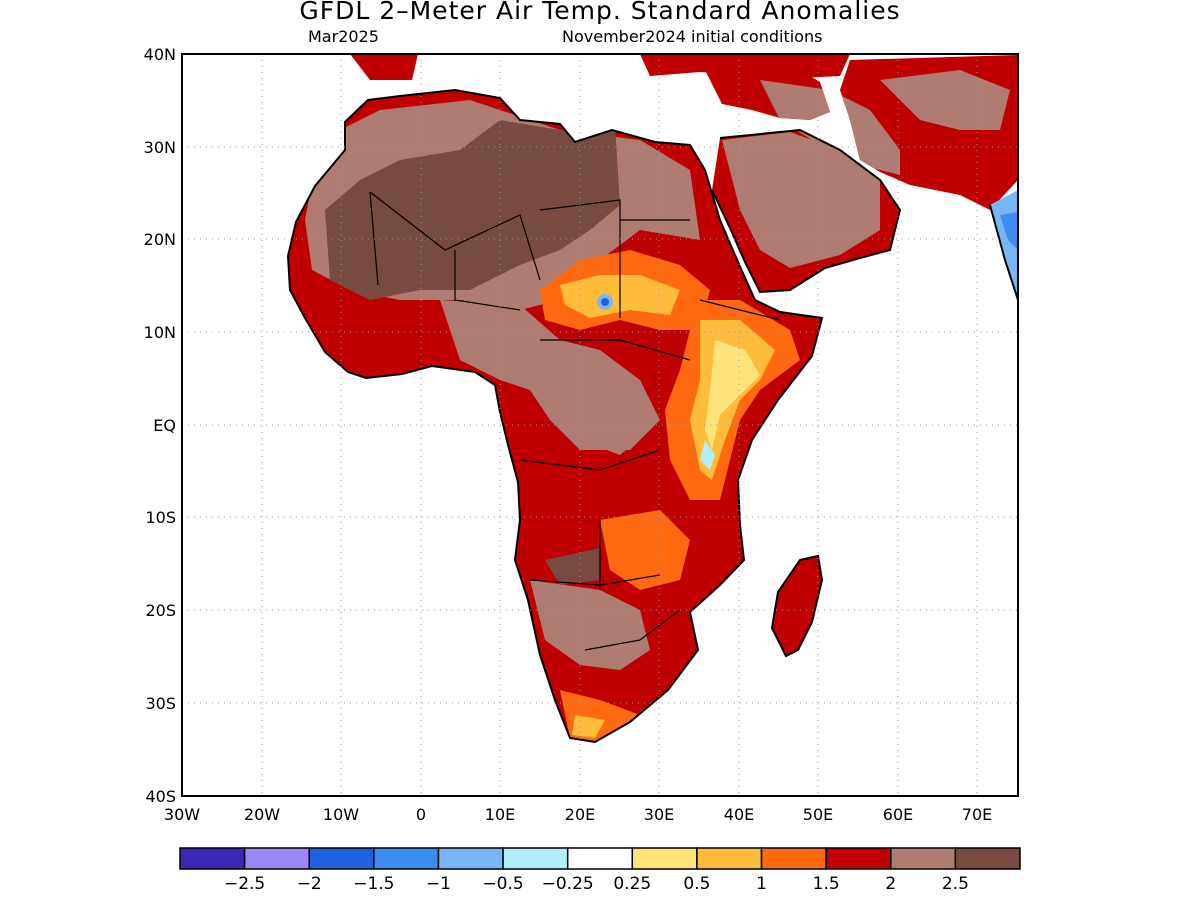 The height and width of the screenshot is (900, 1200). What do you see at coordinates (696, 884) in the screenshot?
I see `colorbar-label: 0.5` at bounding box center [696, 884].